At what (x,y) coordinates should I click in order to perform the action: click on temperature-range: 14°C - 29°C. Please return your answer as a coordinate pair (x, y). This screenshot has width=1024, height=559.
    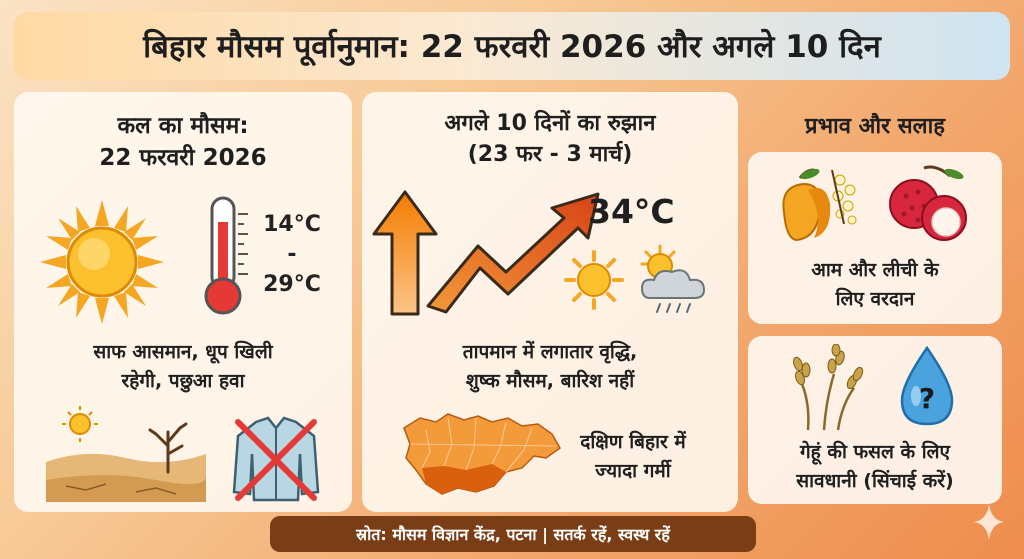
    Looking at the image, I should click on (292, 255).